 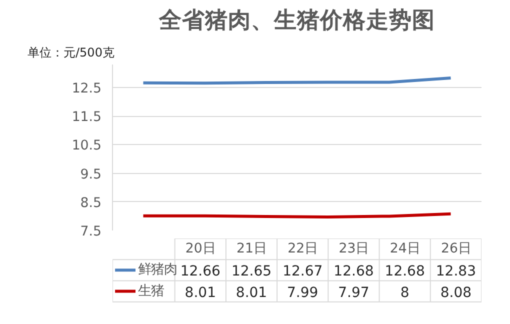 I want to click on data-label: 12.65, so click(x=251, y=272).